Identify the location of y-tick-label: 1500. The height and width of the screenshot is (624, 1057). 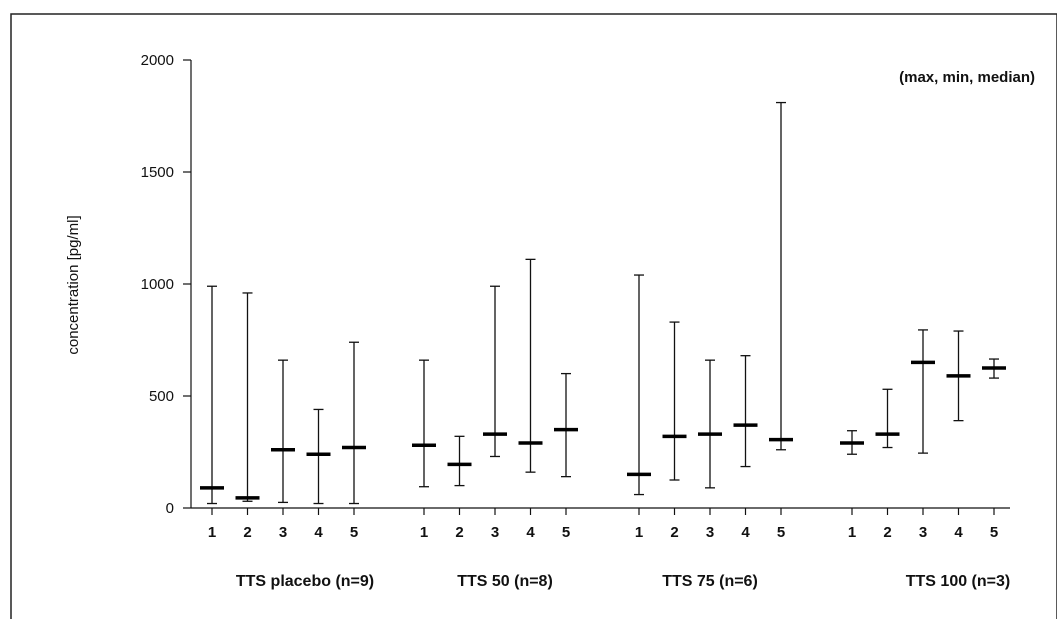
(157, 172).